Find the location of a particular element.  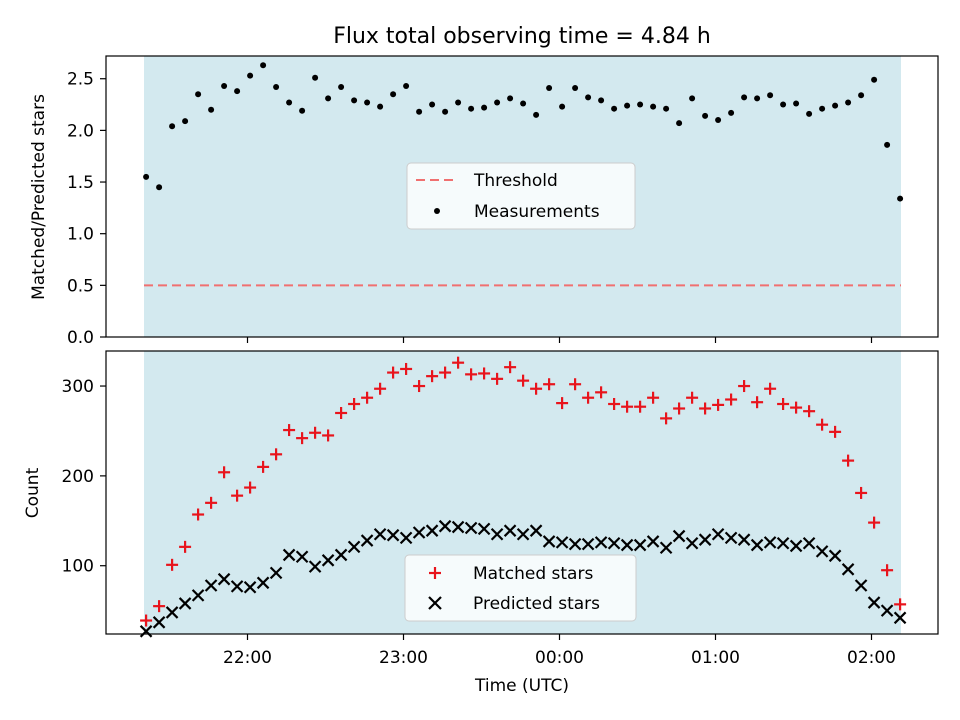

y-tick-label: 0.5 is located at coordinates (80, 286).